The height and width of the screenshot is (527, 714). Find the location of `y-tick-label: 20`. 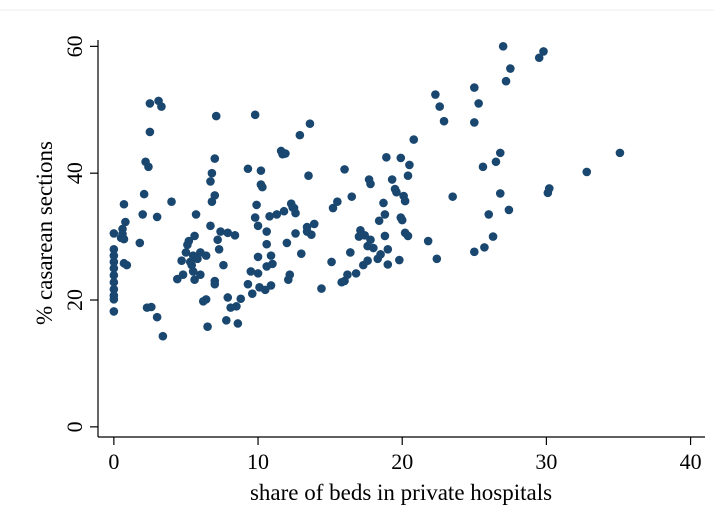

y-tick-label: 20 is located at coordinates (74, 300).